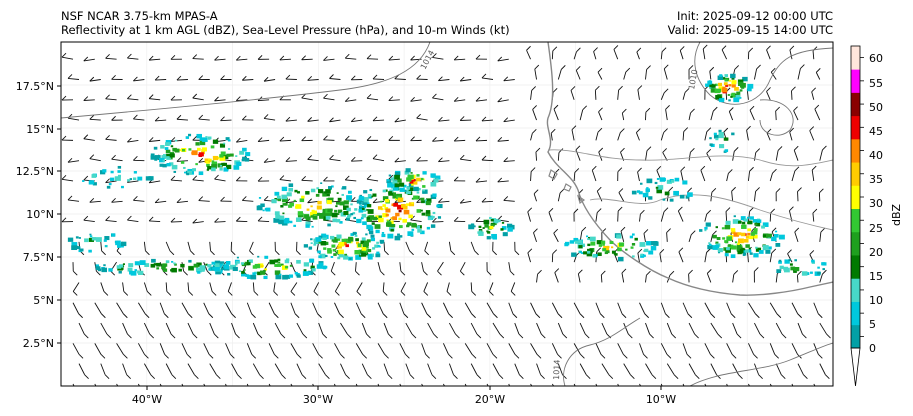 This screenshot has width=913, height=416. Describe the element at coordinates (876, 58) in the screenshot. I see `colorbar-tick-label: 60` at that location.